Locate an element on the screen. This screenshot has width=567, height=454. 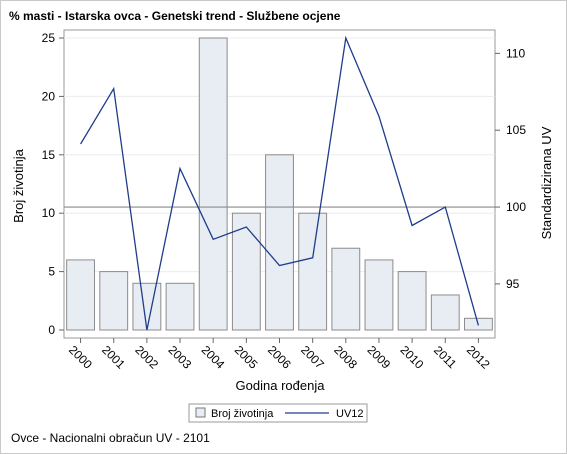
bar-2007 is located at coordinates (313, 271).